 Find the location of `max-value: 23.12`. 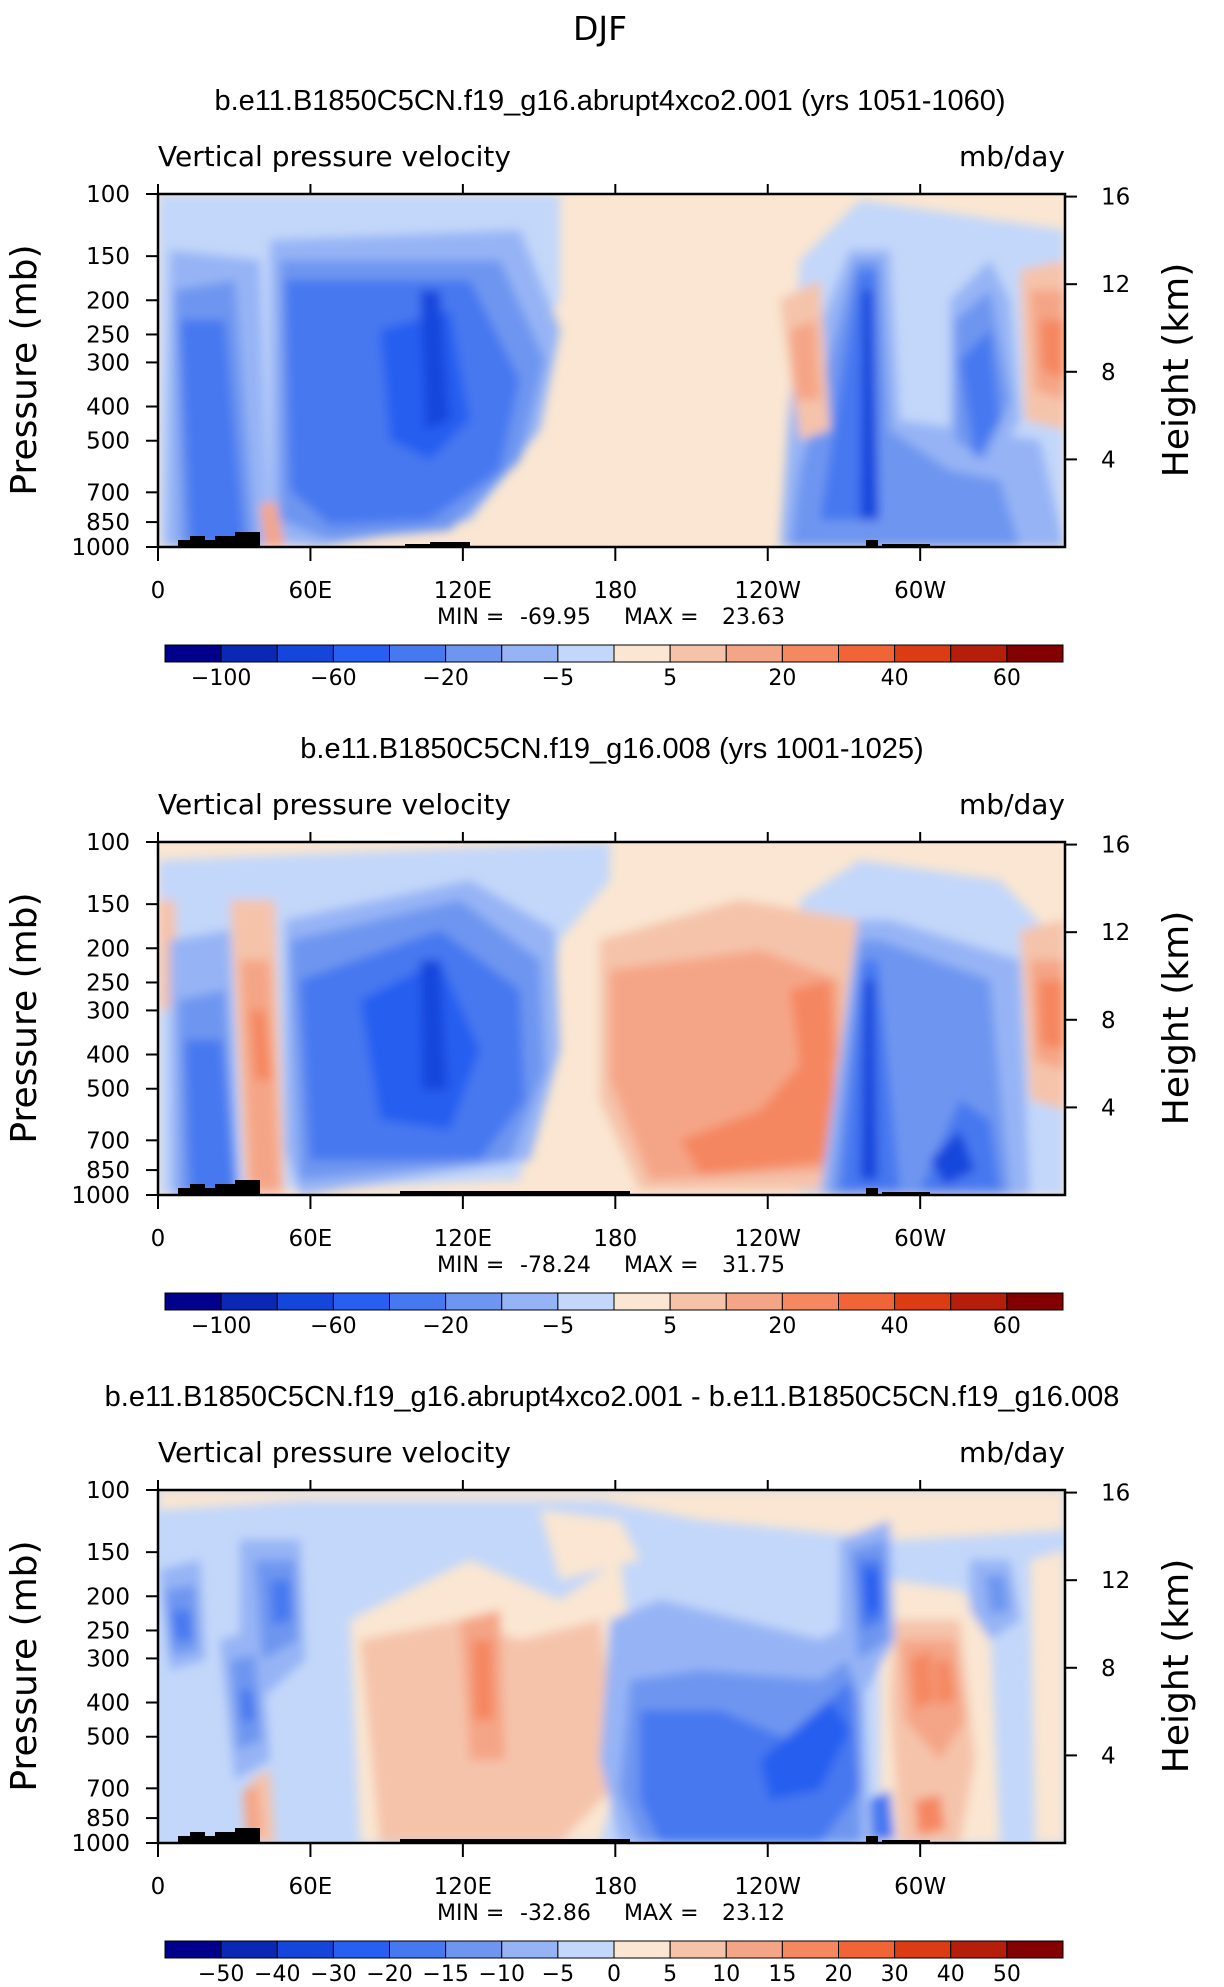

max-value: 23.12 is located at coordinates (753, 1913).